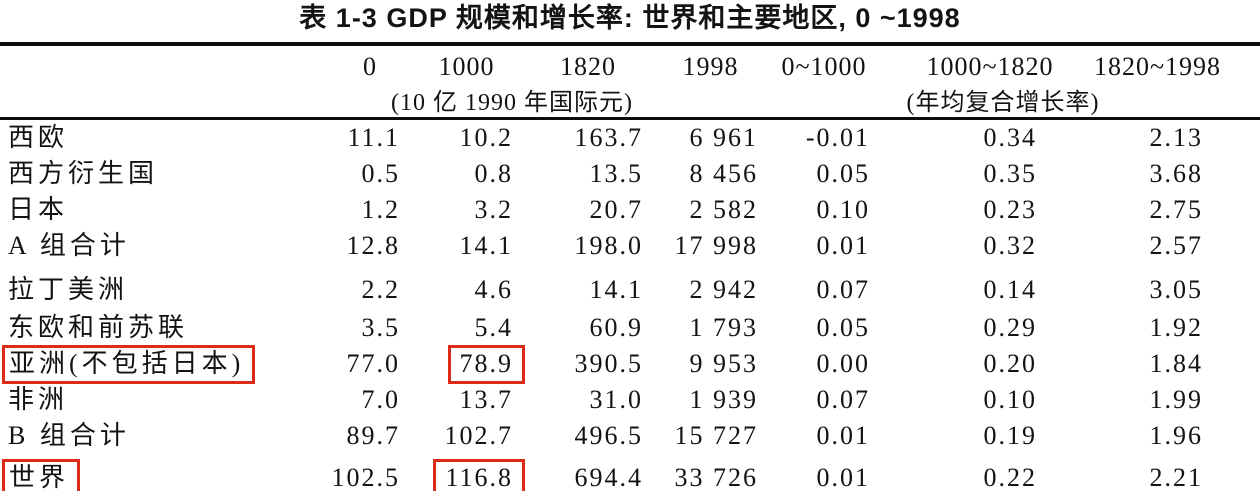 The height and width of the screenshot is (491, 1260). Describe the element at coordinates (616, 173) in the screenshot. I see `value-cell: 13.5` at that location.